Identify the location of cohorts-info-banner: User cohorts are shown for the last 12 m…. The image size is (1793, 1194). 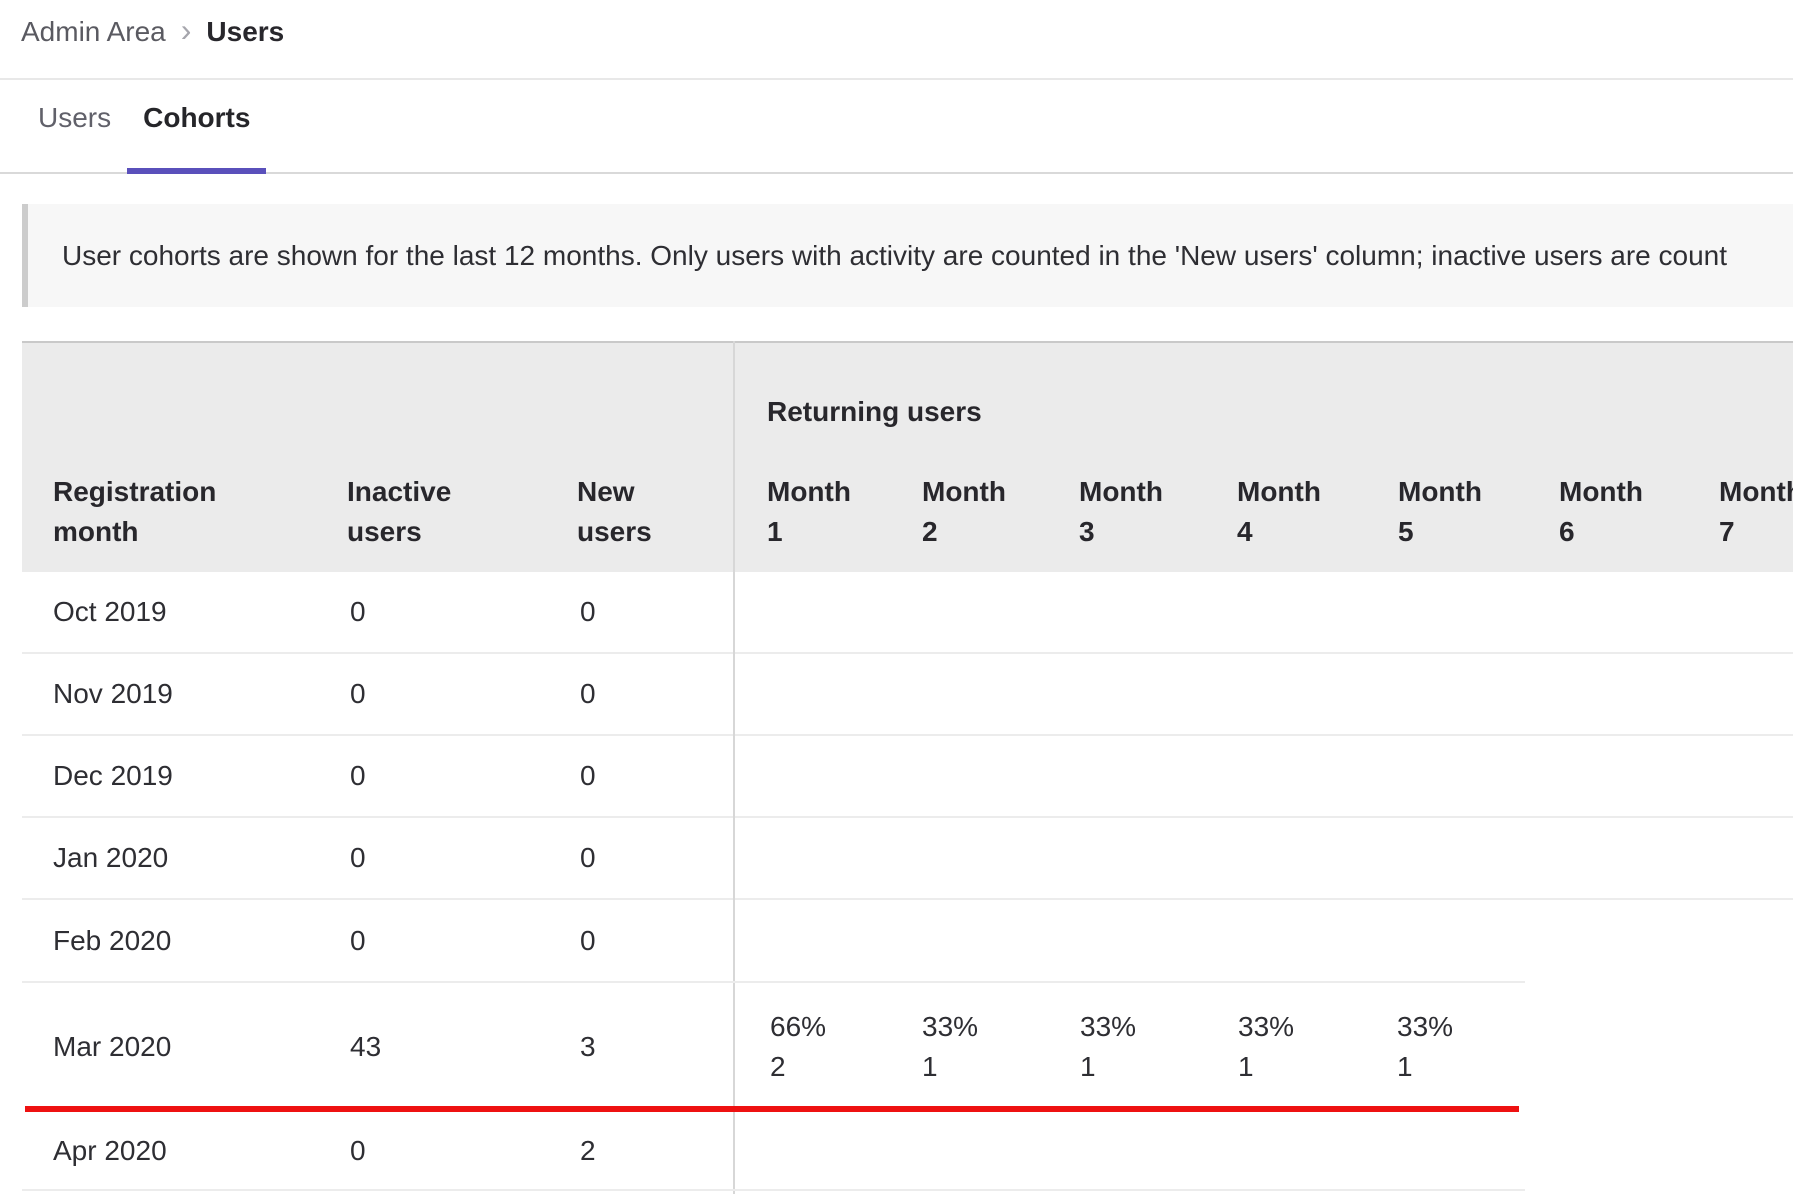
(907, 255).